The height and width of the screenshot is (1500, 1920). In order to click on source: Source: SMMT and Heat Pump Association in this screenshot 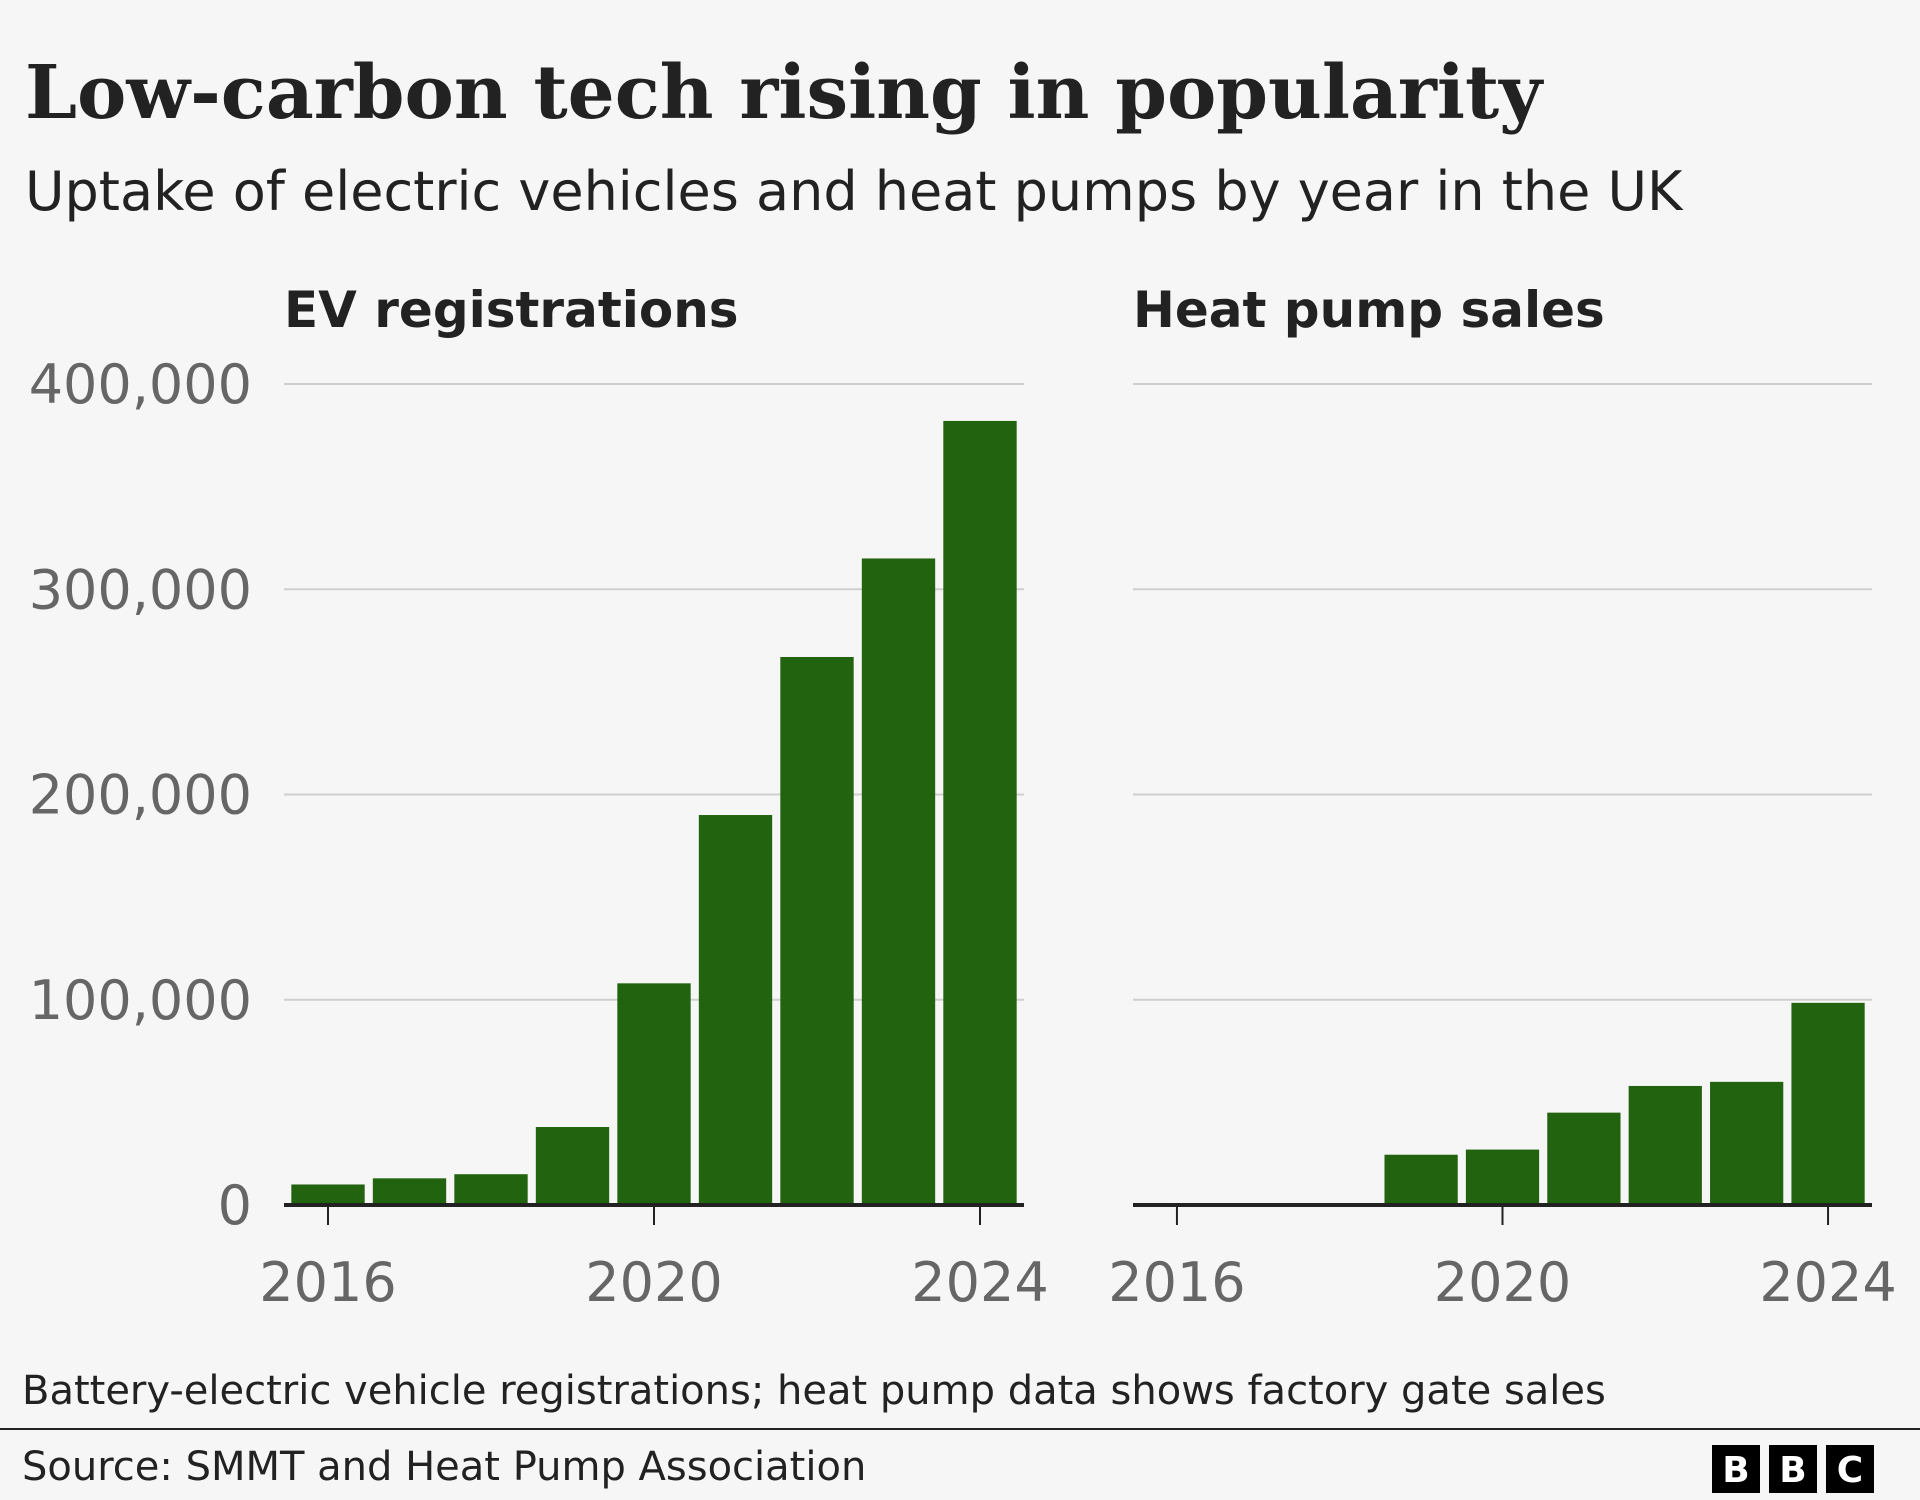, I will do `click(444, 1467)`.